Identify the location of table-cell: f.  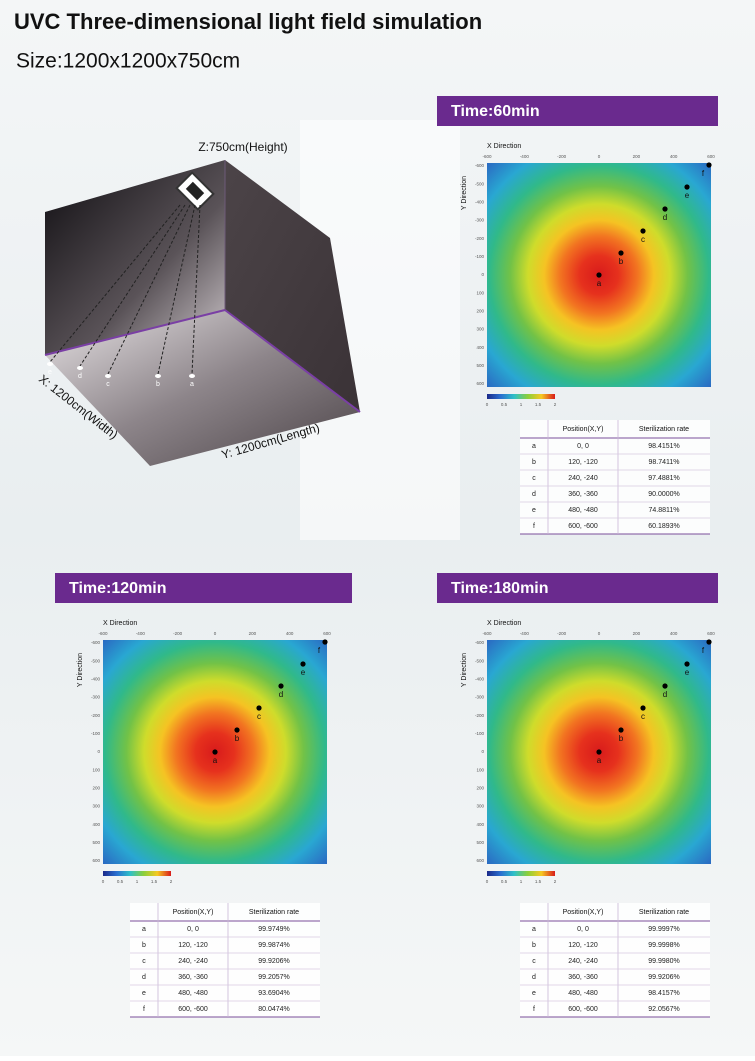
(534, 1009).